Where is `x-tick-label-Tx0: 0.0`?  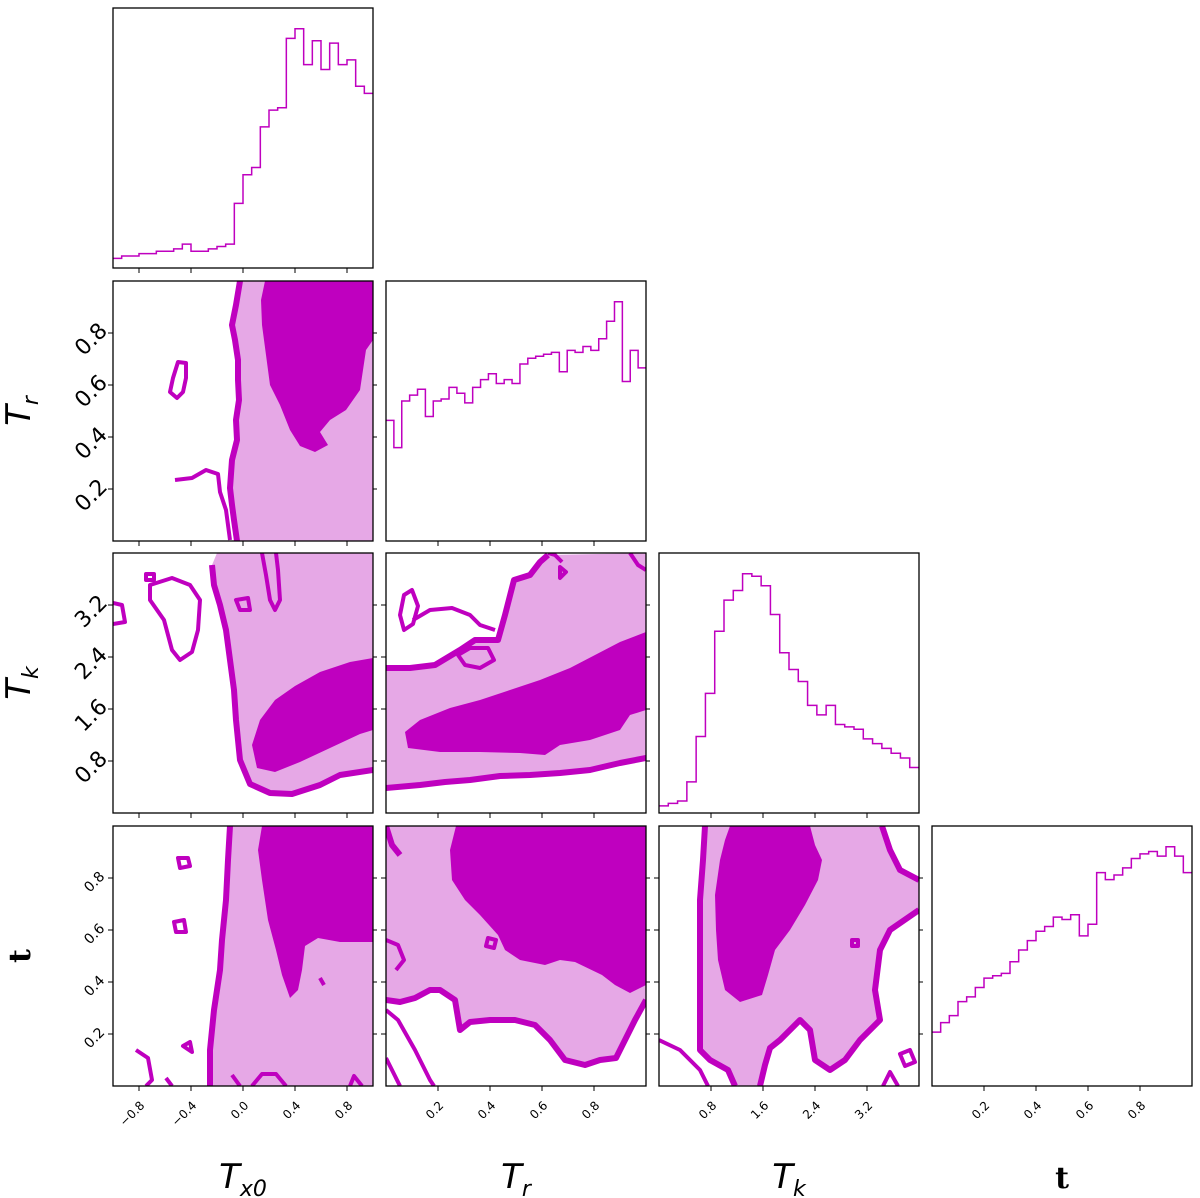
x-tick-label-Tx0: 0.0 is located at coordinates (239, 1109).